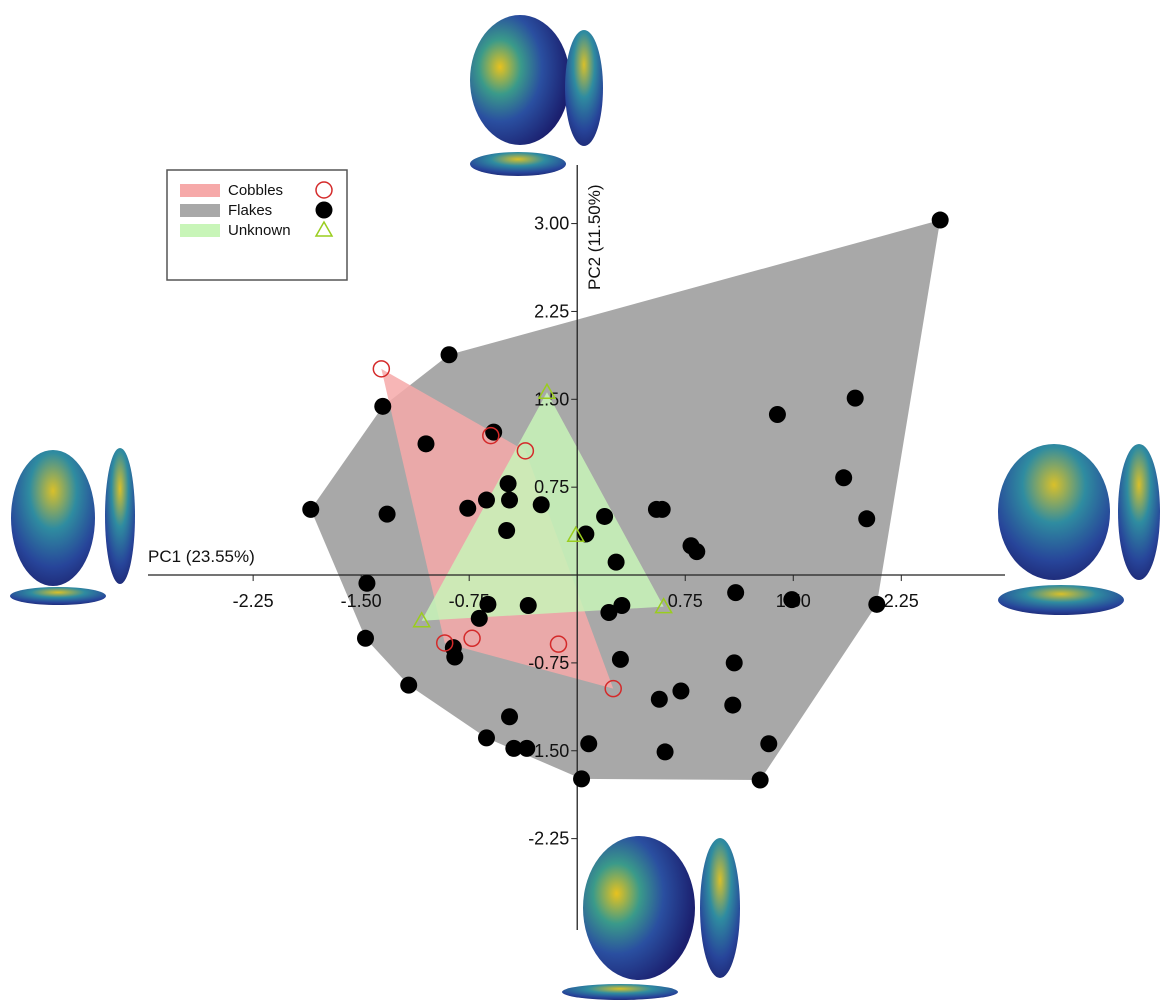 The image size is (1165, 1007). What do you see at coordinates (548, 839) in the screenshot?
I see `y-tick-label: -2.25` at bounding box center [548, 839].